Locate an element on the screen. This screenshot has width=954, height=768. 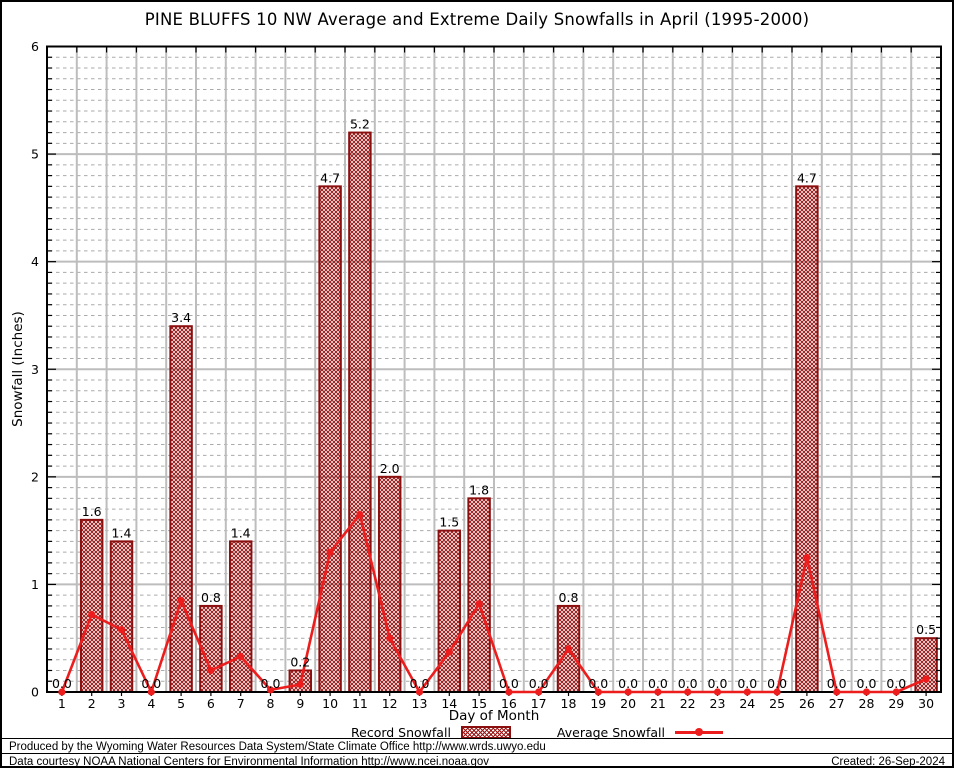
x-tick-label: 9 is located at coordinates (300, 703).